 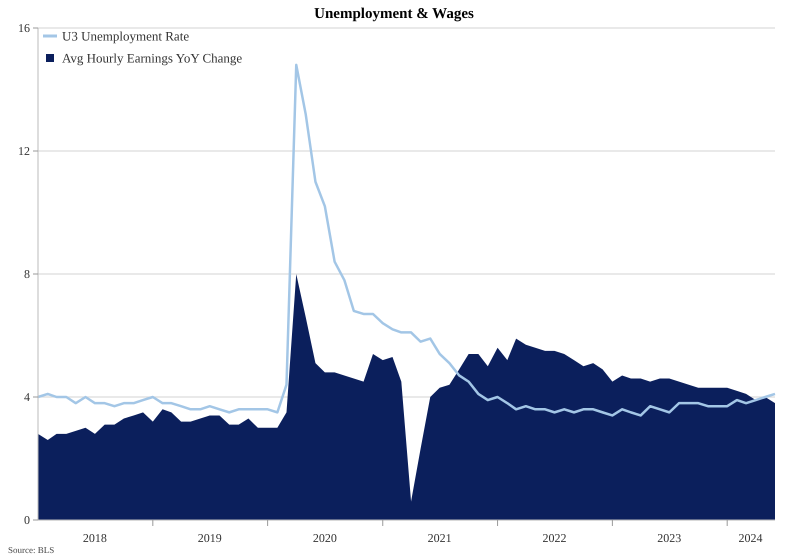 What do you see at coordinates (31, 550) in the screenshot?
I see `source-note: Source: BLS` at bounding box center [31, 550].